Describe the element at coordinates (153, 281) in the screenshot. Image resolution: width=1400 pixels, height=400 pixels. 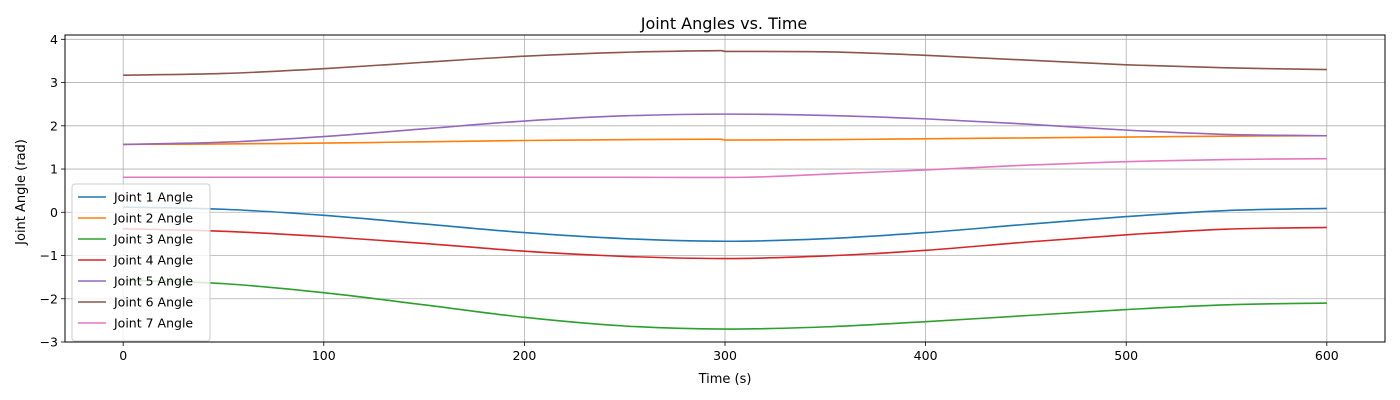
I see `legend-entry: Joint 5 Angle` at that location.